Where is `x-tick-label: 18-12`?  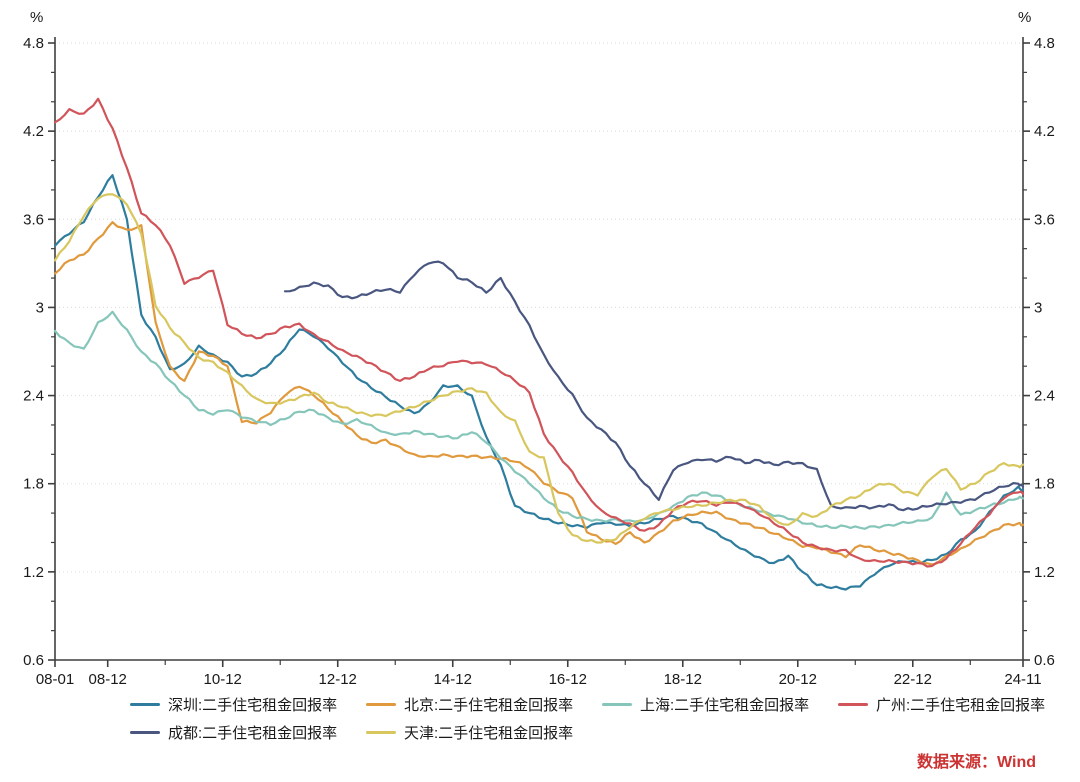
x-tick-label: 18-12 is located at coordinates (683, 679).